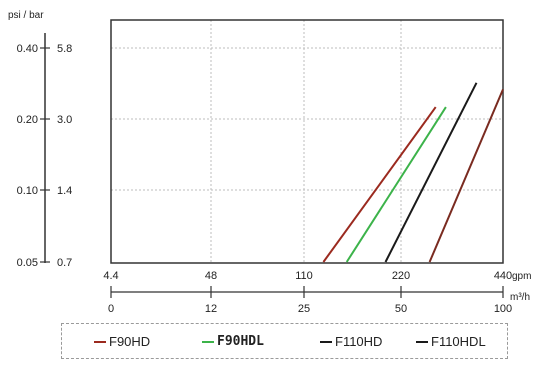 This screenshot has width=556, height=375. What do you see at coordinates (27, 191) in the screenshot?
I see `y-tick-label-psi: 0.10` at bounding box center [27, 191].